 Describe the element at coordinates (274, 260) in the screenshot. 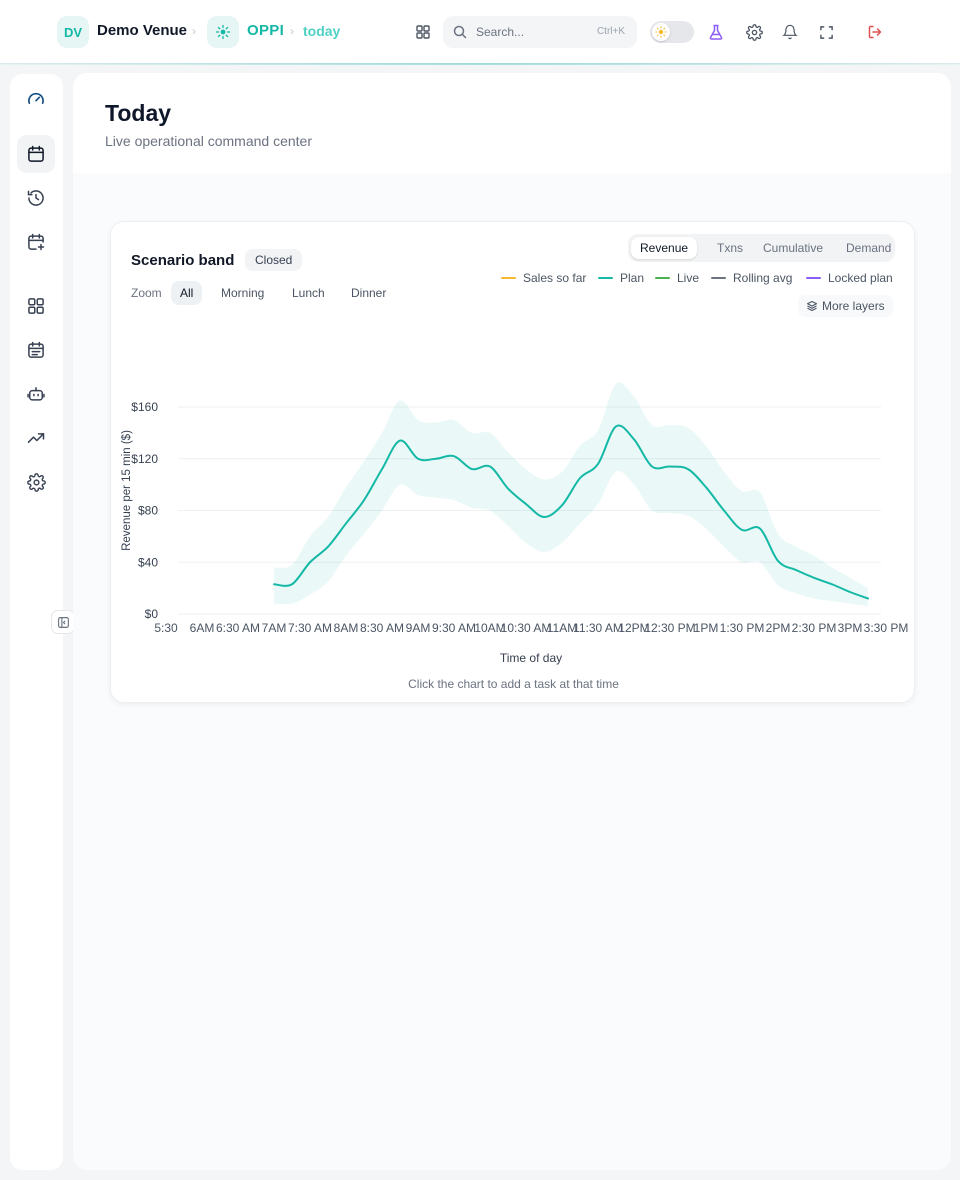

I see `status-badge: Closed` at that location.